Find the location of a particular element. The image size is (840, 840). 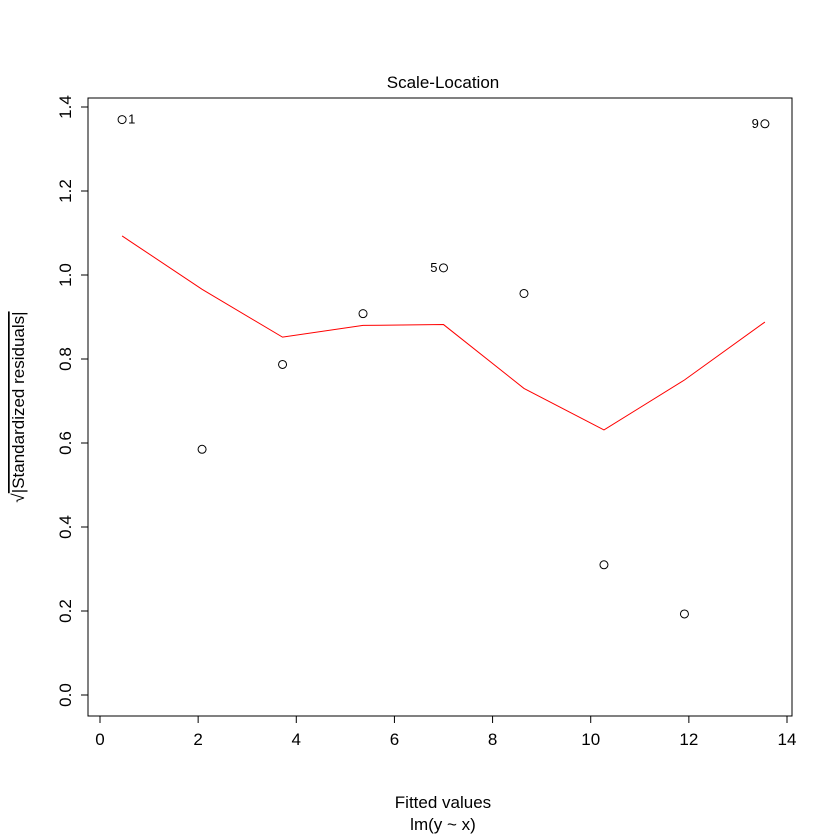

chart-subtitle: lm(y ~ x) is located at coordinates (443, 824).